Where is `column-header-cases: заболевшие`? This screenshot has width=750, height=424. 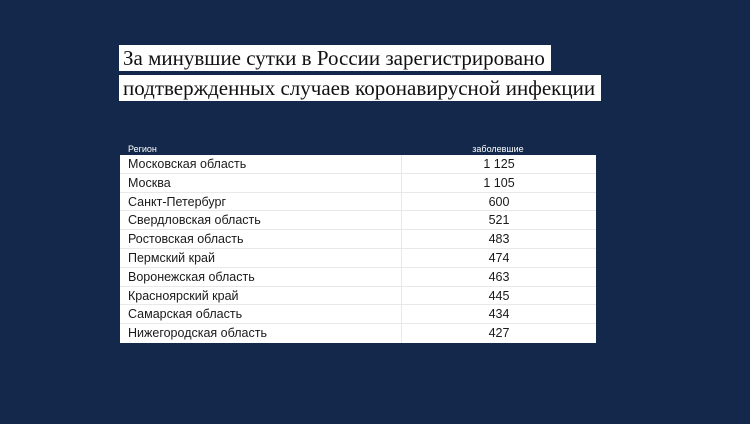 column-header-cases: заболевшие is located at coordinates (498, 149).